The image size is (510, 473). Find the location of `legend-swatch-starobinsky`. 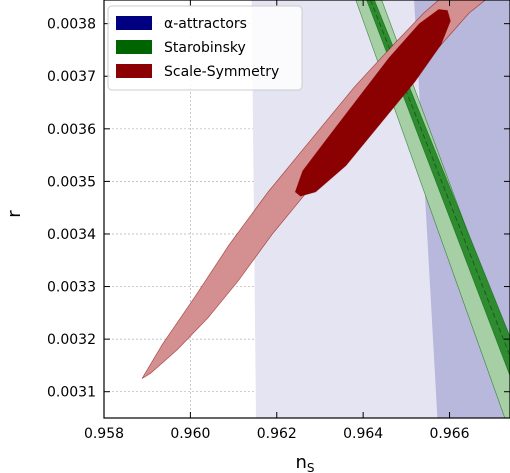

legend-swatch-starobinsky is located at coordinates (134, 47).